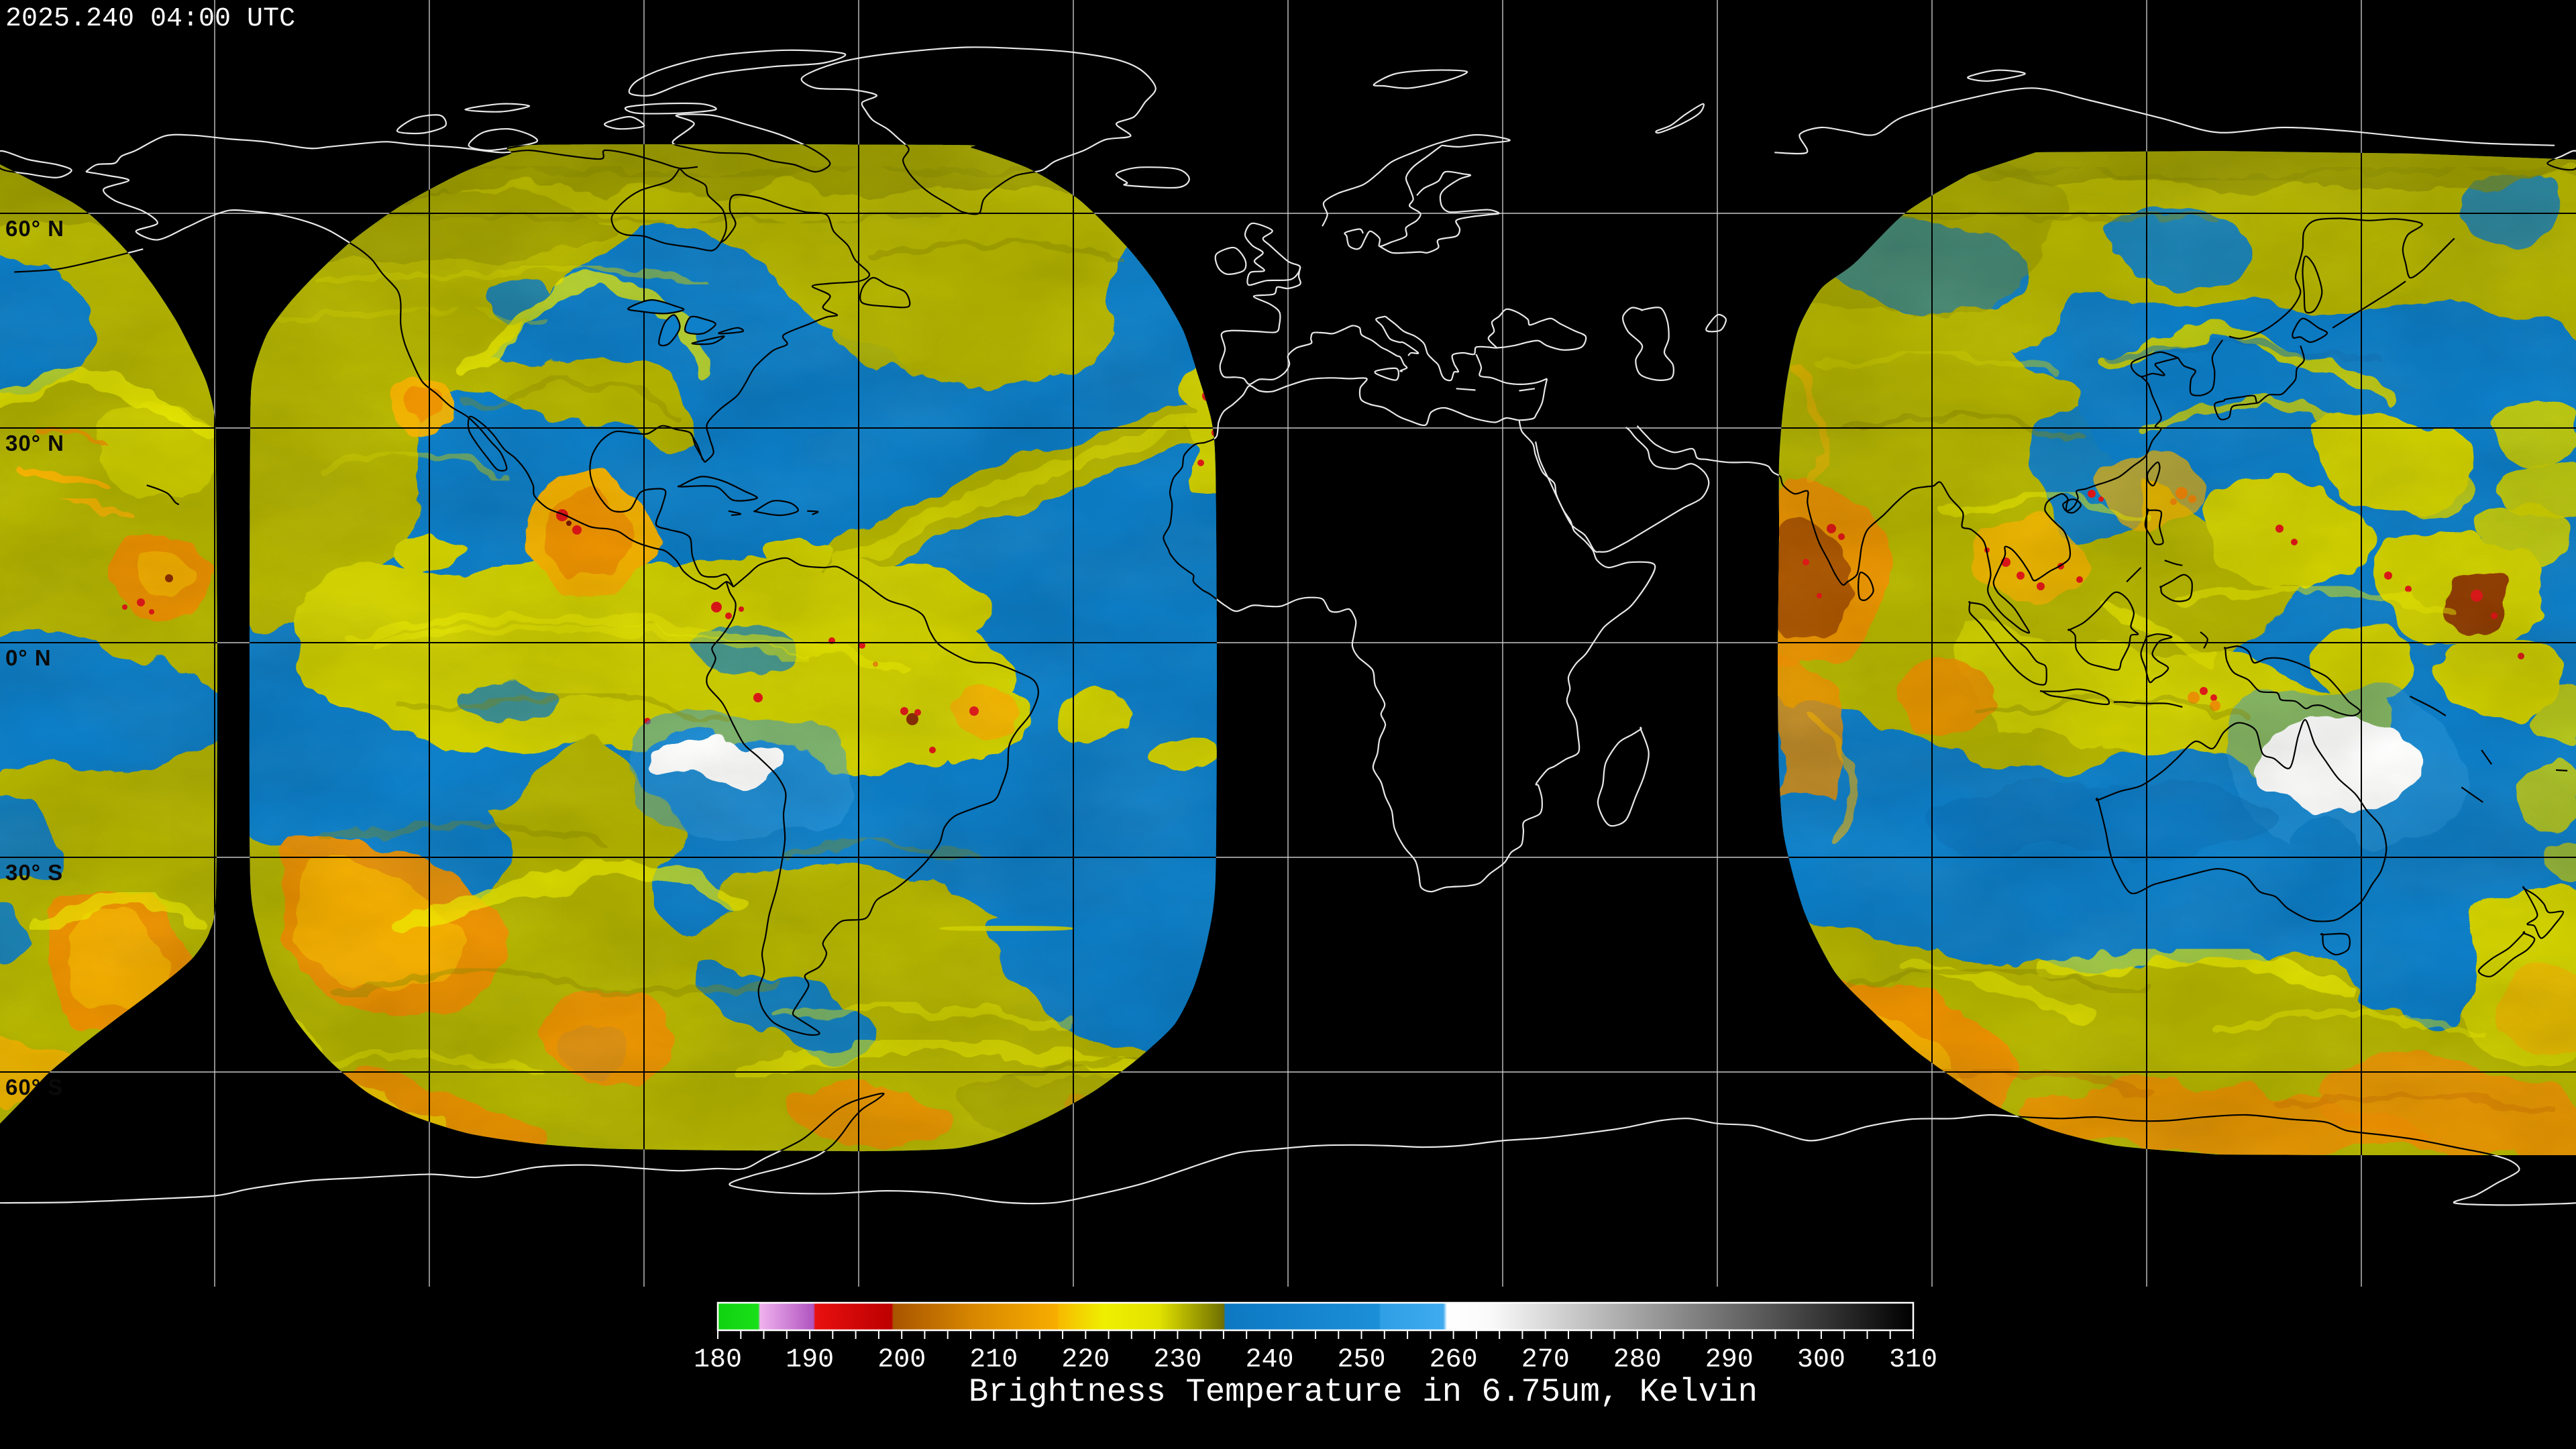 Image resolution: width=2576 pixels, height=1449 pixels. What do you see at coordinates (810, 1360) in the screenshot?
I see `svg-text: 190` at bounding box center [810, 1360].